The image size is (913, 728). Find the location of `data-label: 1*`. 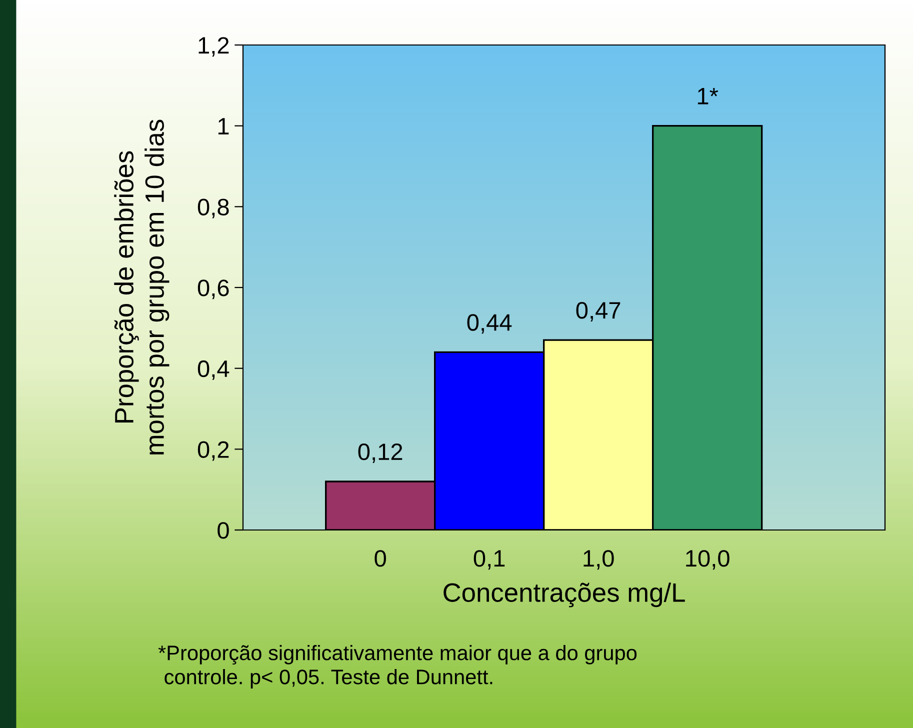

data-label: 1* is located at coordinates (708, 96).